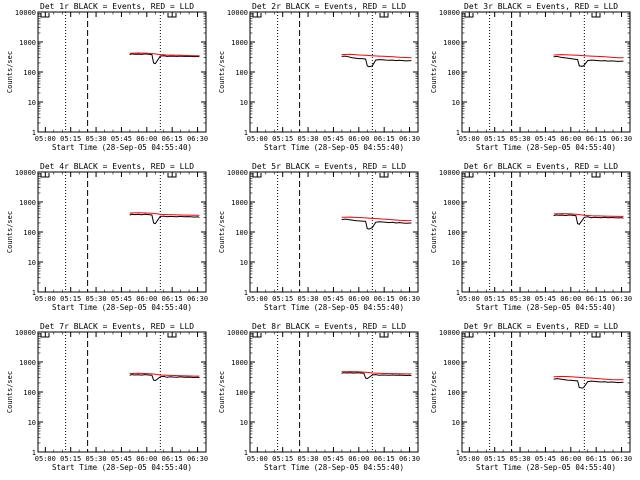 The width and height of the screenshot is (640, 480). I want to click on series-line-lld, so click(164, 374).